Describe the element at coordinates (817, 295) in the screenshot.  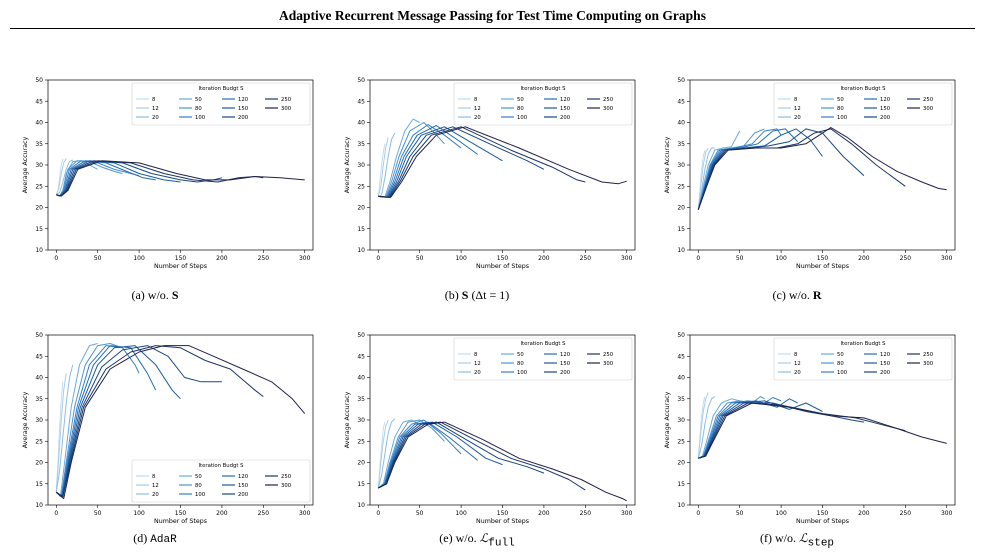
I see `caption-symbol: R` at that location.